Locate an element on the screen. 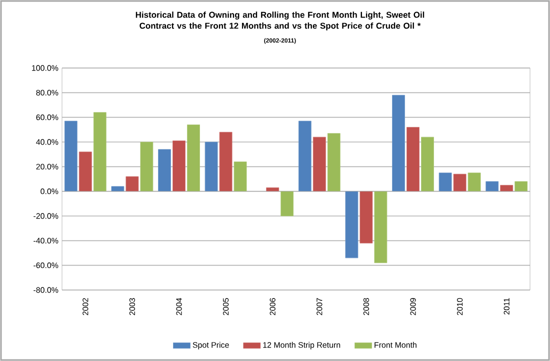 This screenshot has height=361, width=550. chart-title: Historical Data of Owning and Rolling the Front Month Light, Sweet Oil Contract vs the Front 12 Months and vs the Spot Price of Crude Oil * is located at coordinates (280, 21).